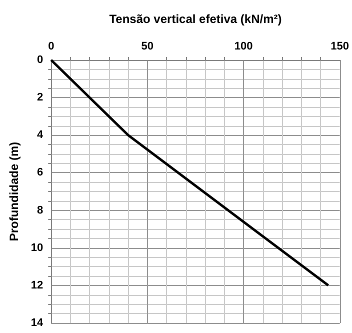  What do you see at coordinates (51, 46) in the screenshot?
I see `x-tick-label: 0` at bounding box center [51, 46].